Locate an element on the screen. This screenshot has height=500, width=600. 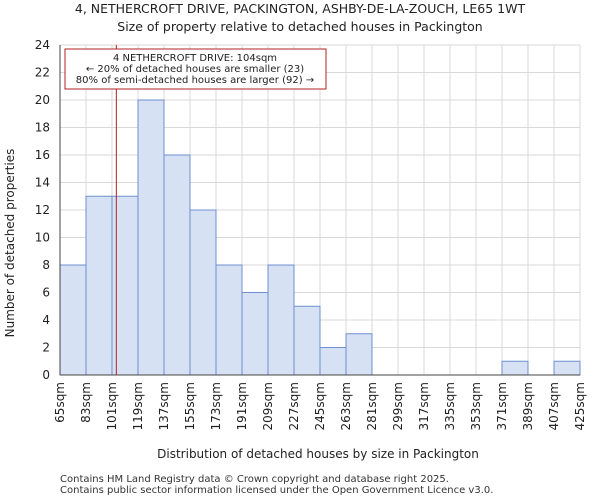
y-tick-label: 22 is located at coordinates (42, 73).